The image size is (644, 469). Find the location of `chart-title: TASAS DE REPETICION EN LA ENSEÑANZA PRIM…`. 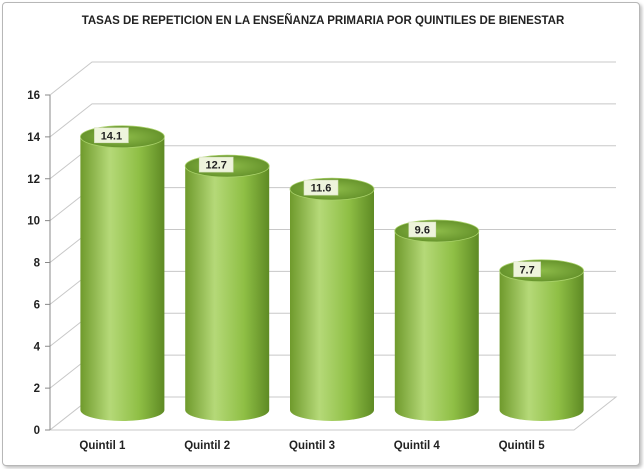

chart-title: TASAS DE REPETICION EN LA ENSEÑANZA PRIM… is located at coordinates (323, 20).